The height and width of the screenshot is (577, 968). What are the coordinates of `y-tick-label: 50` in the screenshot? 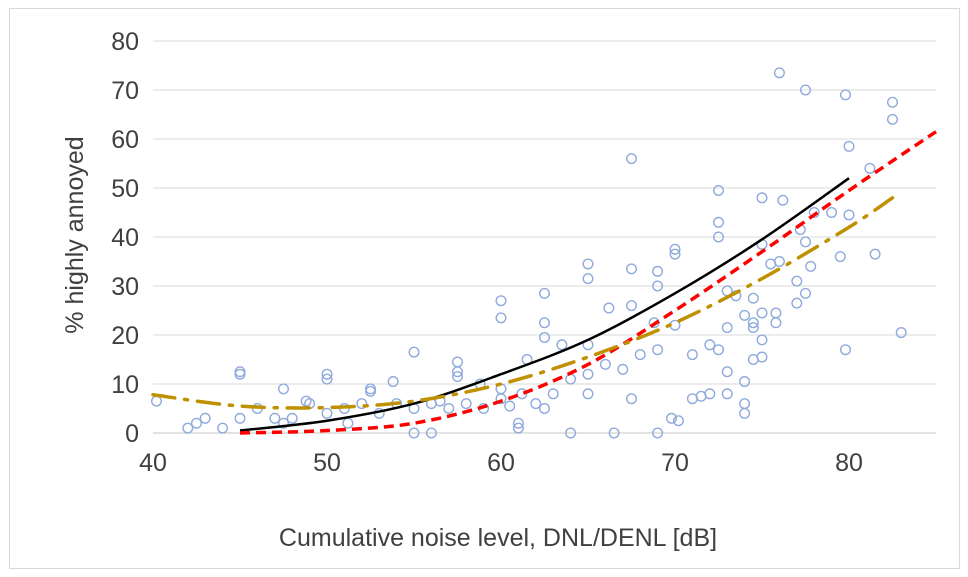 It's located at (125, 189).